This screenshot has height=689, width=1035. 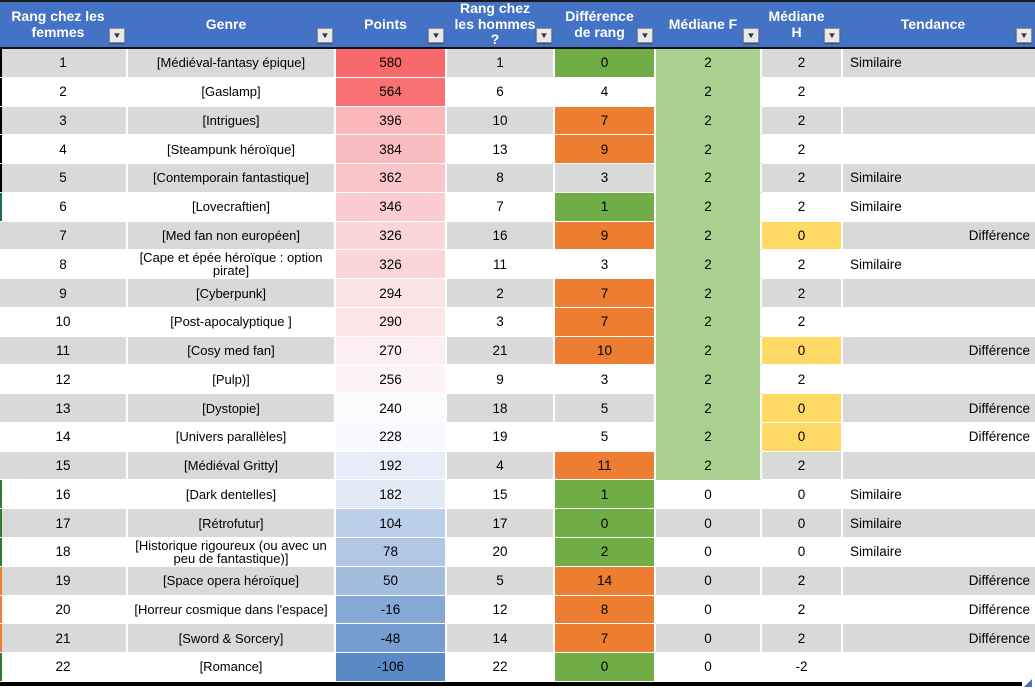 I want to click on cell-rang-hommes: 4, so click(x=501, y=466).